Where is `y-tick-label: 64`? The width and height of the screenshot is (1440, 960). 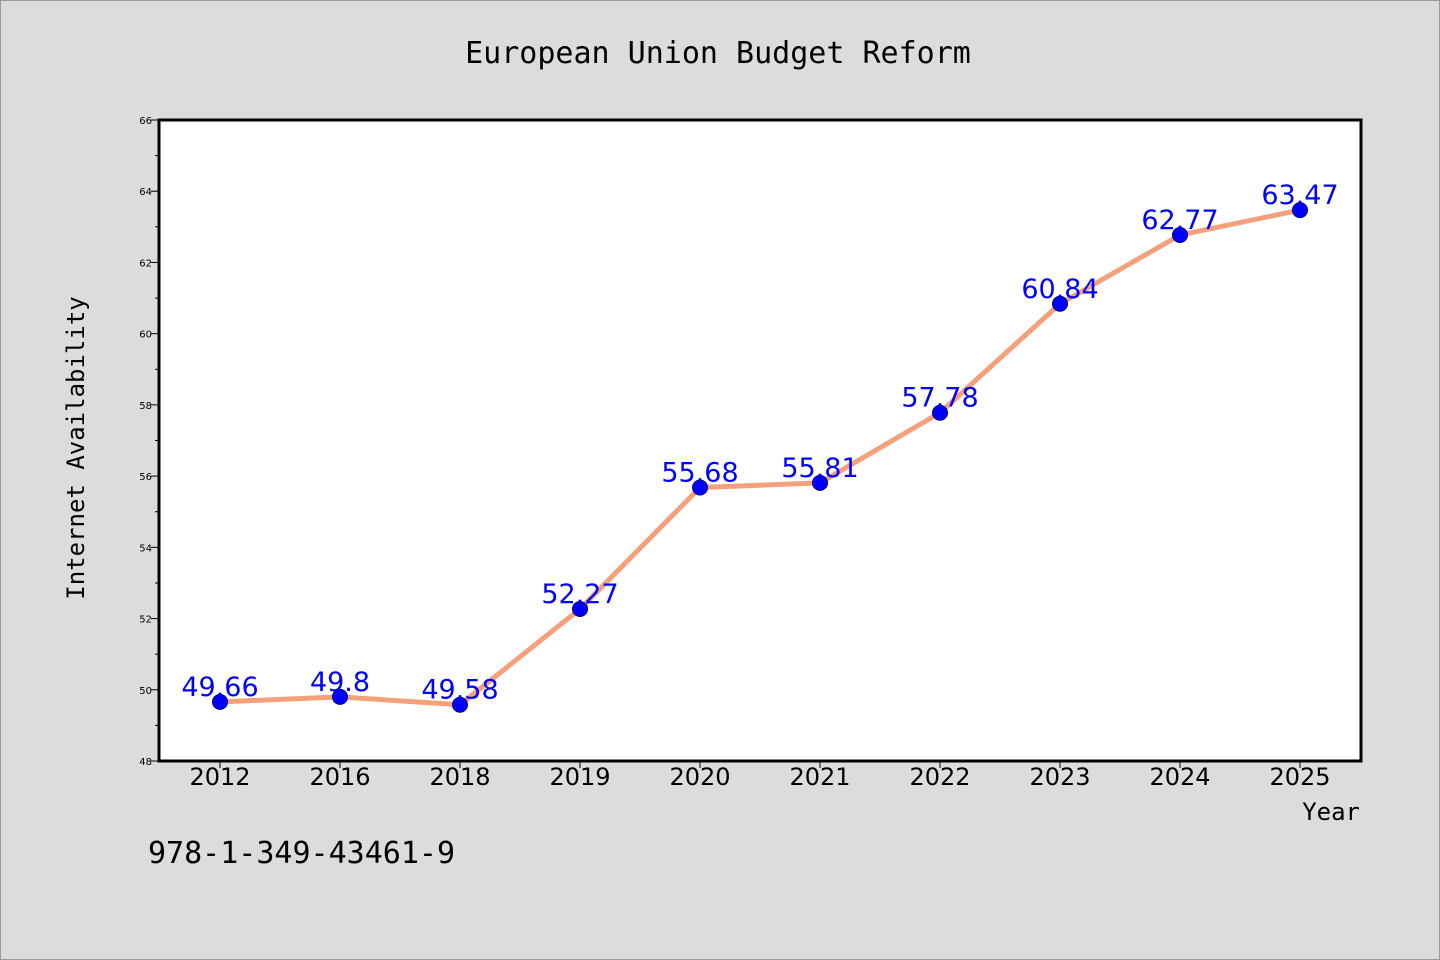 y-tick-label: 64 is located at coordinates (145, 192).